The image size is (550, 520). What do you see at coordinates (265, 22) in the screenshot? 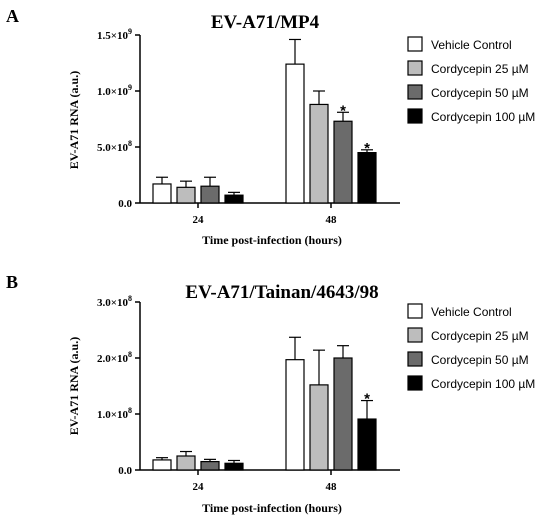
I see `chart-title: EV-A71/MP4` at bounding box center [265, 22].